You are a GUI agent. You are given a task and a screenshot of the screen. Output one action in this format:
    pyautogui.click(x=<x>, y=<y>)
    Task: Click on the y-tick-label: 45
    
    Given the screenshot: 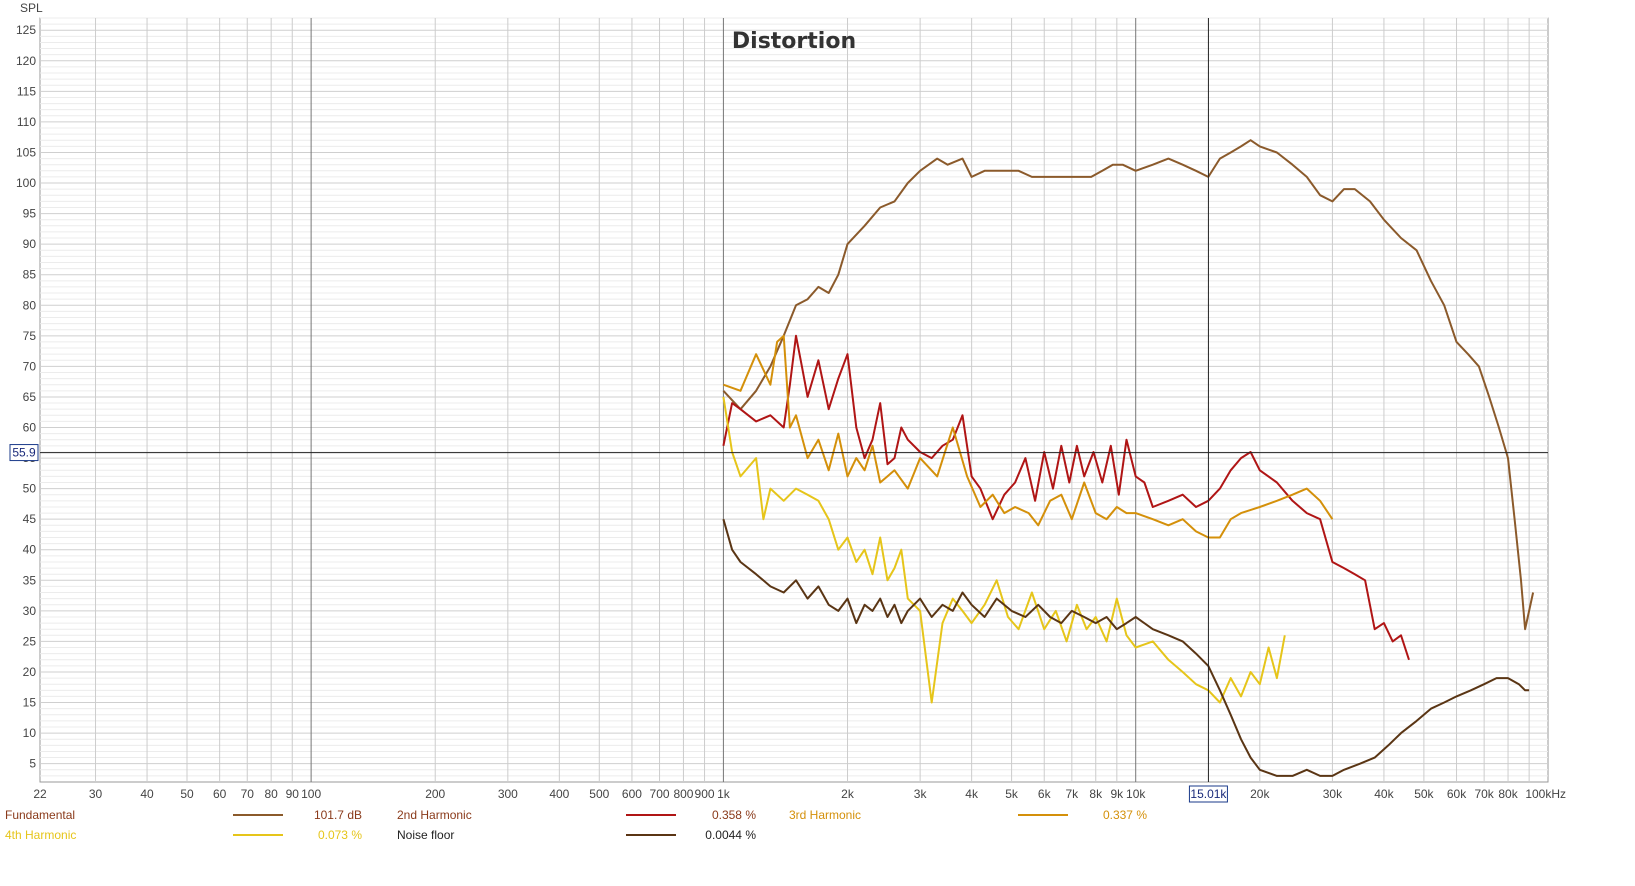 What is the action you would take?
    pyautogui.click(x=30, y=519)
    